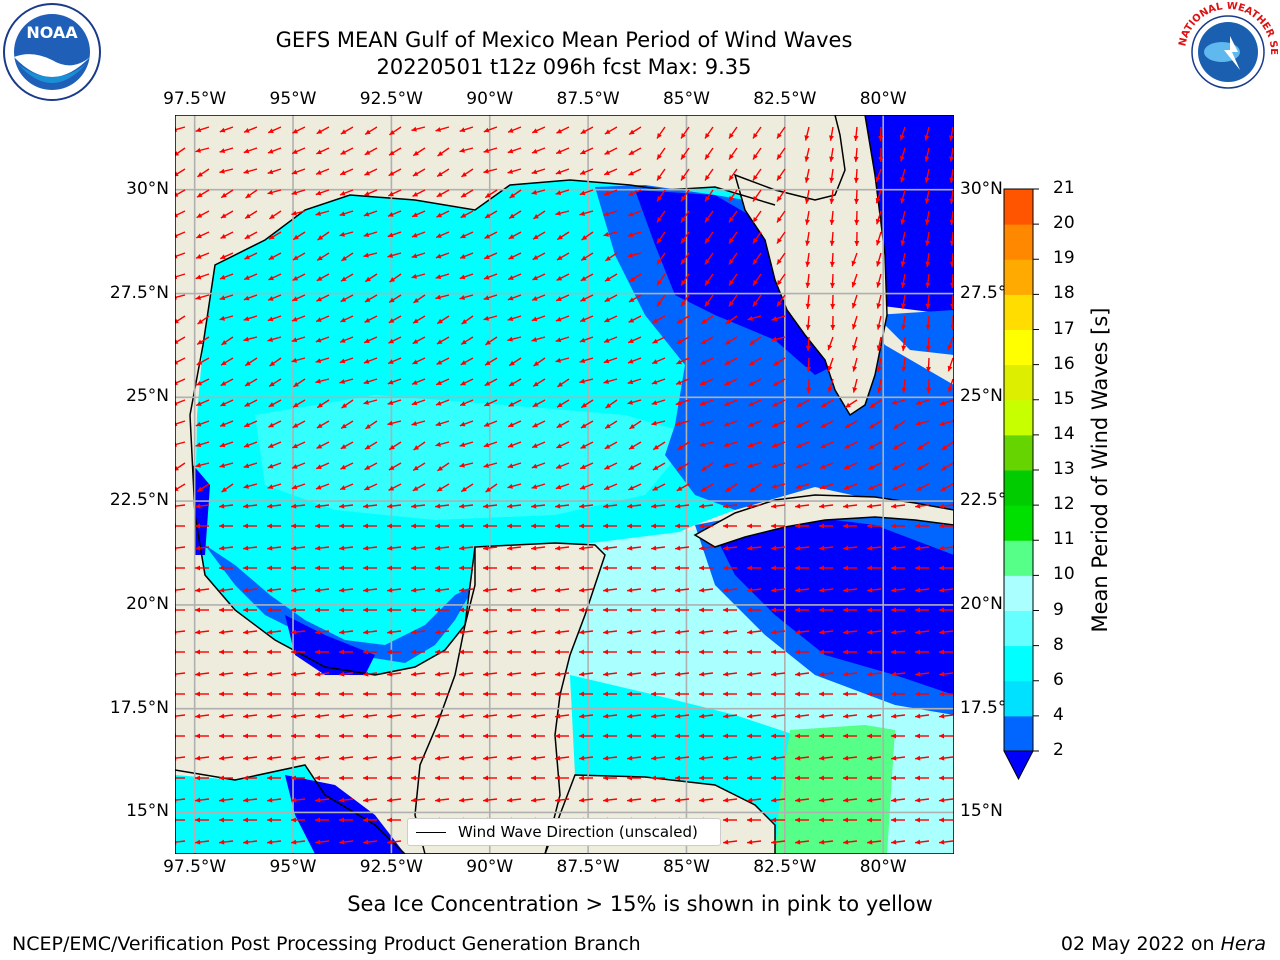 The height and width of the screenshot is (960, 1280). What do you see at coordinates (1064, 363) in the screenshot?
I see `colorbar-tick-label: 16` at bounding box center [1064, 363].